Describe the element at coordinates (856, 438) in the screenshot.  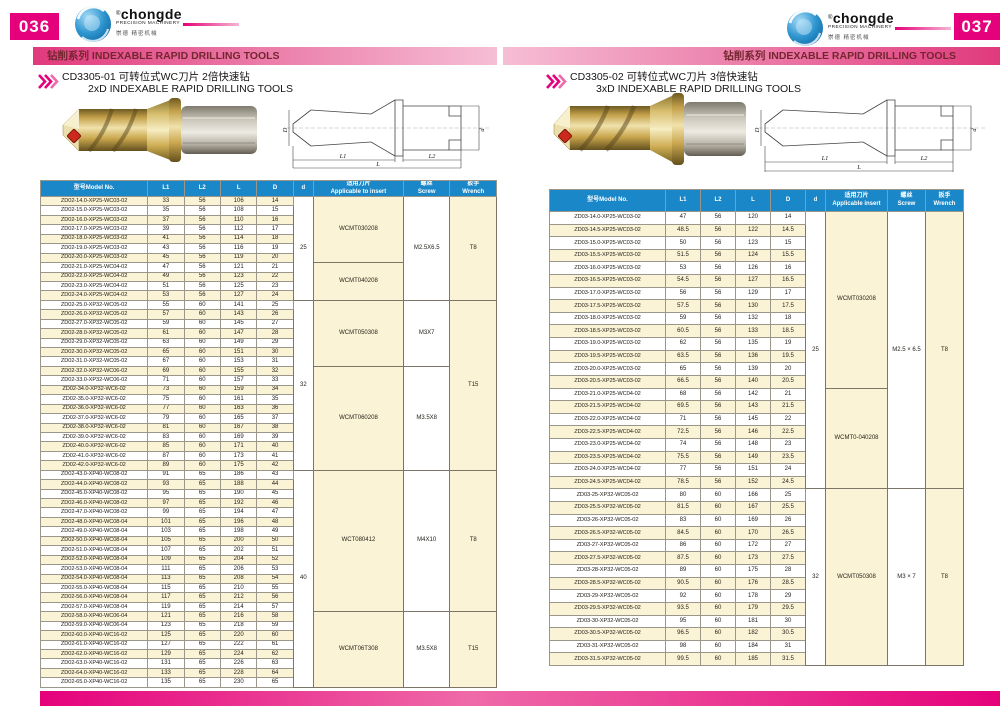
I see `insert-cell: WCMT0-040208` at that location.